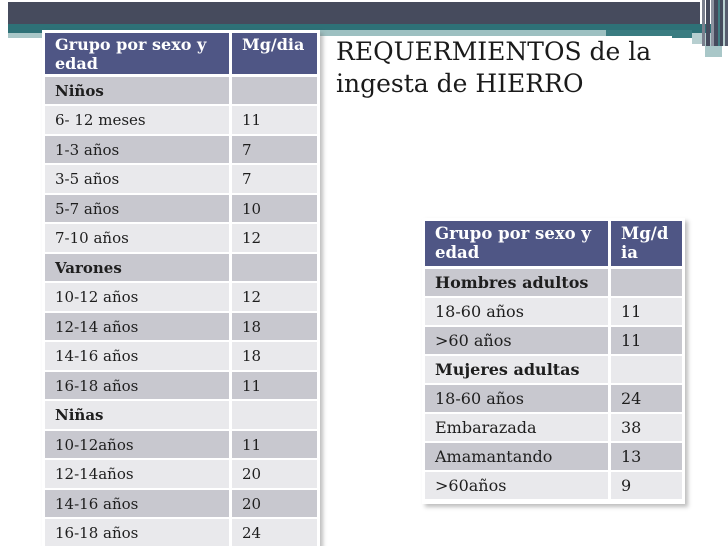 This screenshot has width=728, height=546. I want to click on table-row: 3-5 años 7, so click(181, 180).